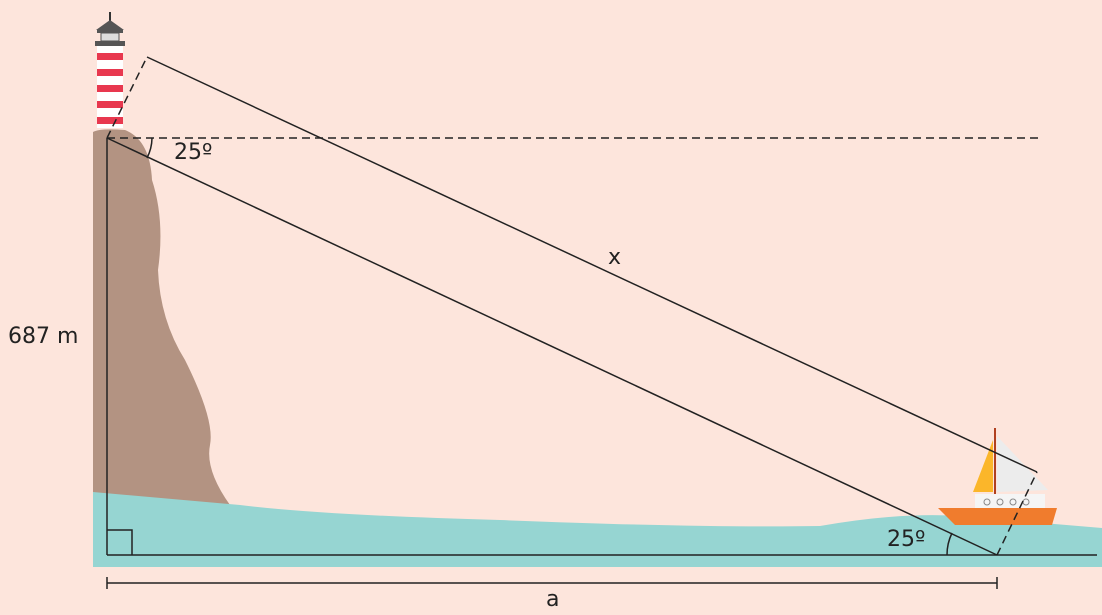 Image resolution: width=1102 pixels, height=615 pixels. What do you see at coordinates (43, 336) in the screenshot?
I see `height-label: 687 m` at bounding box center [43, 336].